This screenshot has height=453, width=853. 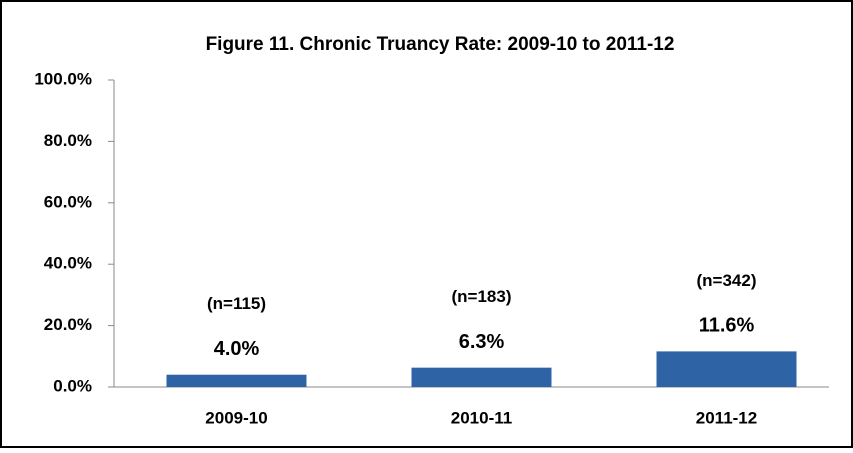 What do you see at coordinates (72, 385) in the screenshot?
I see `y-tick-label: 0.0%` at bounding box center [72, 385].